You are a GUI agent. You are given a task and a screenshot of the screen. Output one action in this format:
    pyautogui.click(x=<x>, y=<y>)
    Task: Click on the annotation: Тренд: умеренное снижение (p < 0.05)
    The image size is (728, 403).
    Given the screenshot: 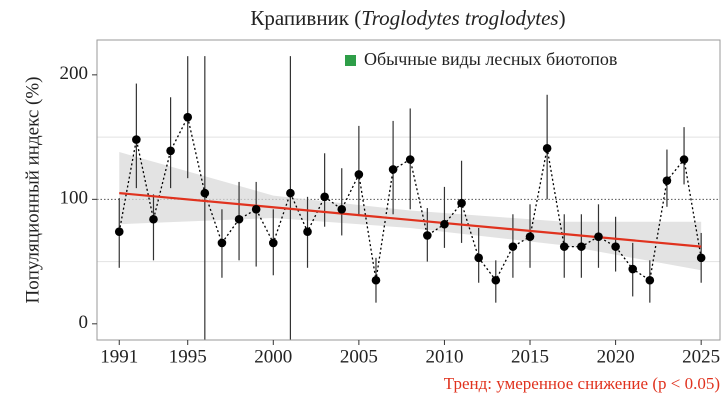 What is the action you would take?
    pyautogui.click(x=582, y=383)
    